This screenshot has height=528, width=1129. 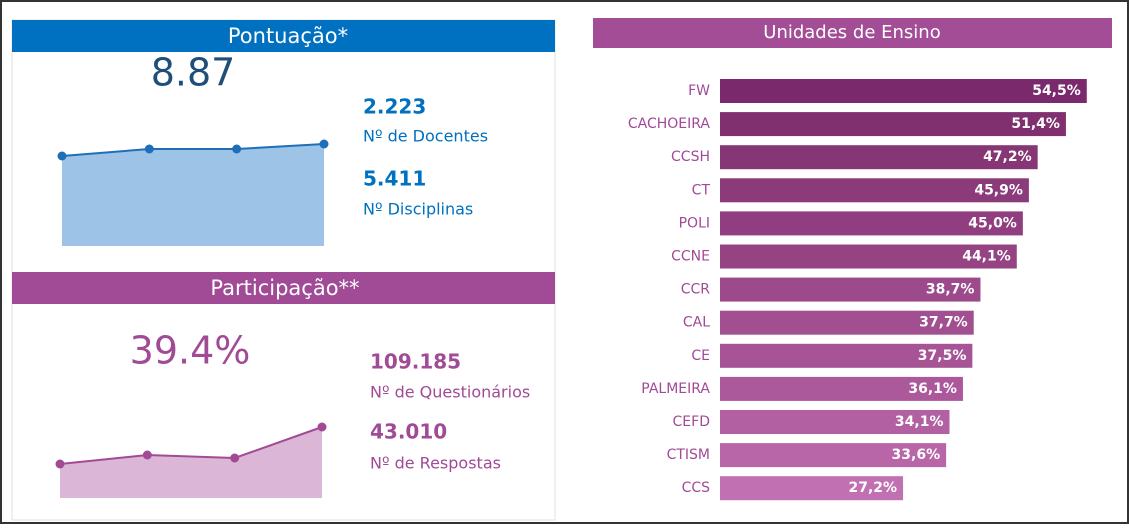 What do you see at coordinates (691, 422) in the screenshot?
I see `category-label: CEFD` at bounding box center [691, 422].